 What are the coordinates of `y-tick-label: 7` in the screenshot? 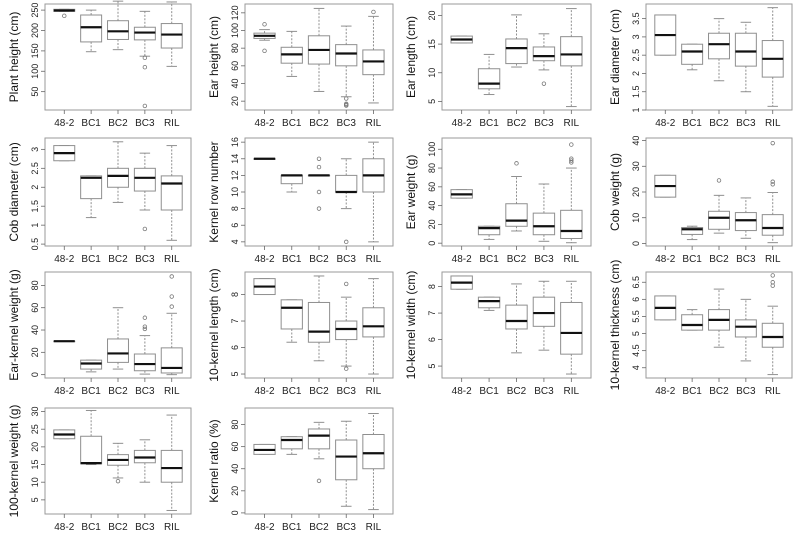 It's located at (432, 313).